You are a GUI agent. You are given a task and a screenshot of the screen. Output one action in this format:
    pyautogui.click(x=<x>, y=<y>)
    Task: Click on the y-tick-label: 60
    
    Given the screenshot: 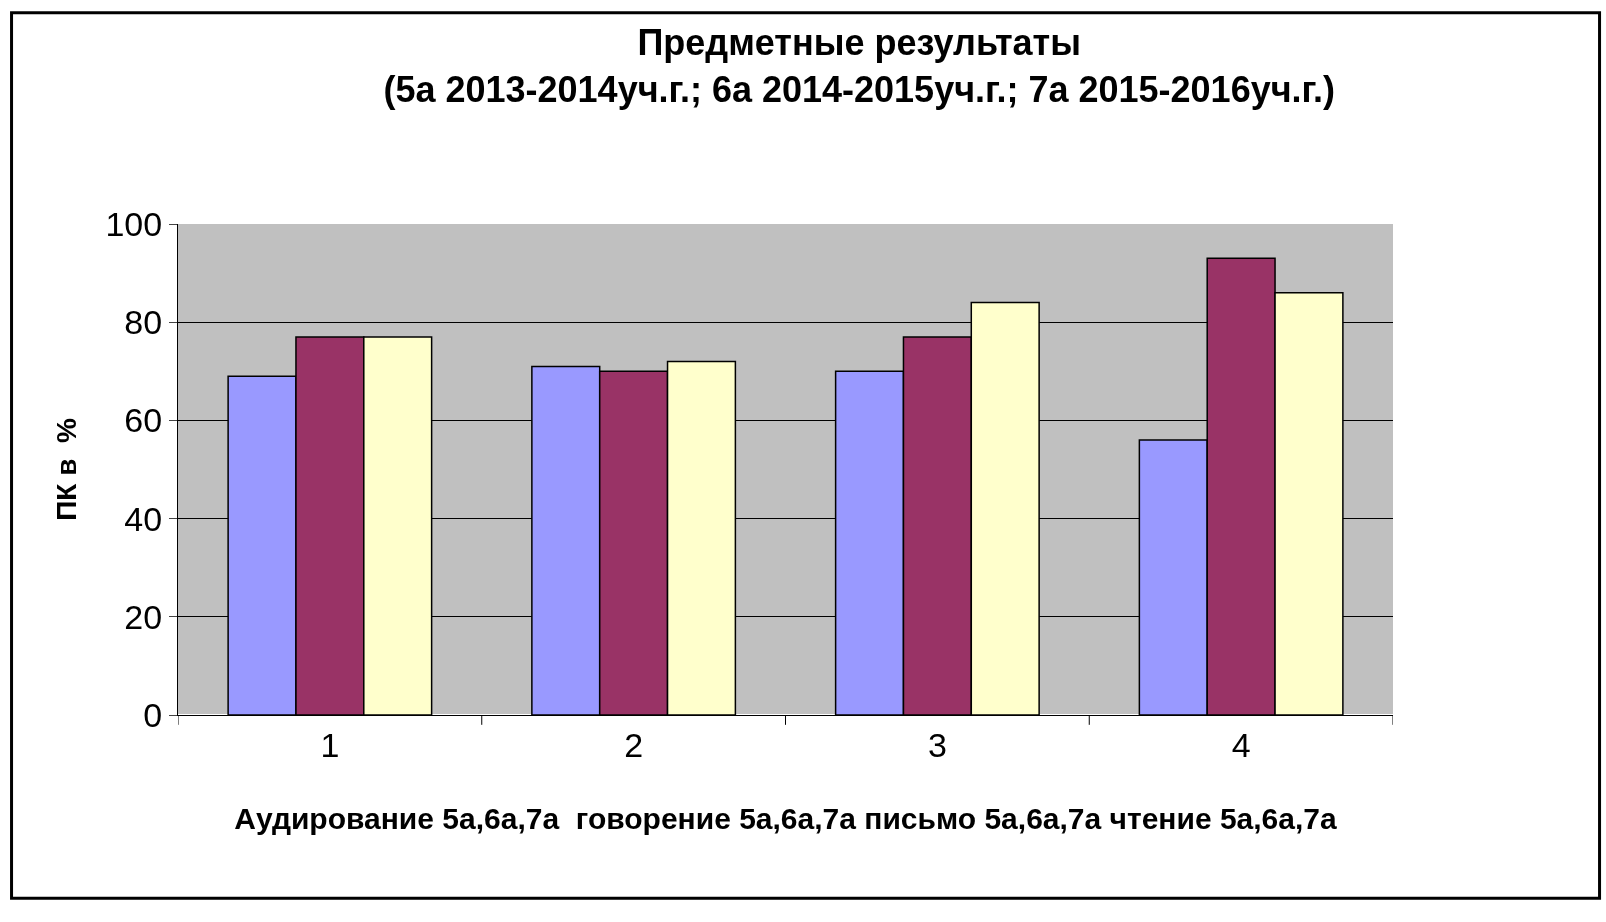 What is the action you would take?
    pyautogui.click(x=143, y=420)
    